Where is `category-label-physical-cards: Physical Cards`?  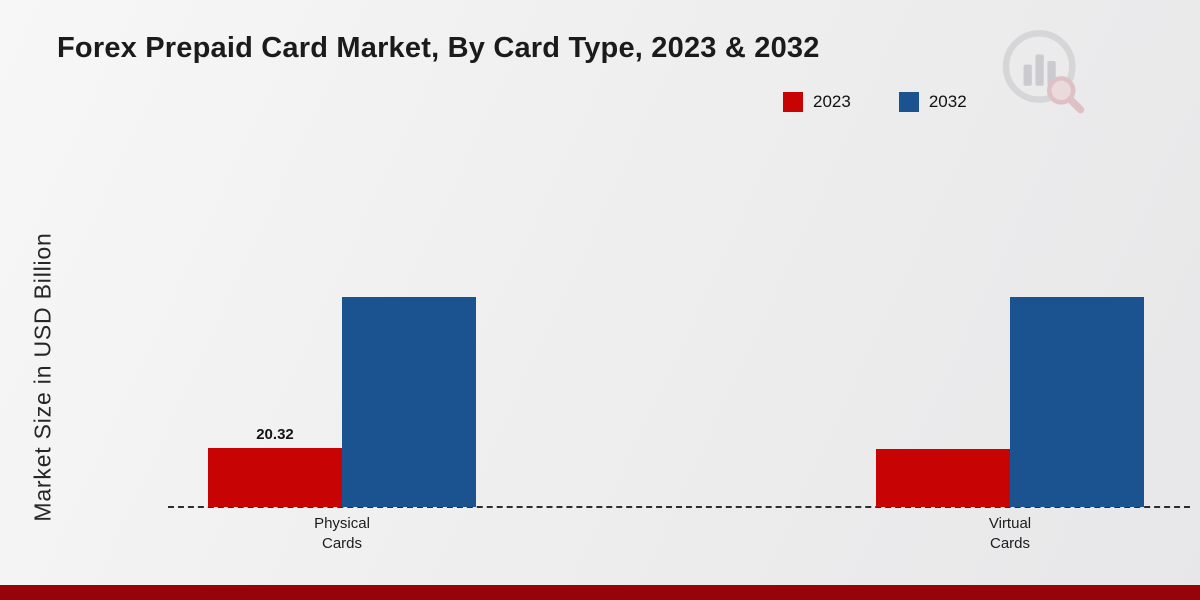 category-label-physical-cards: Physical Cards is located at coordinates (342, 534).